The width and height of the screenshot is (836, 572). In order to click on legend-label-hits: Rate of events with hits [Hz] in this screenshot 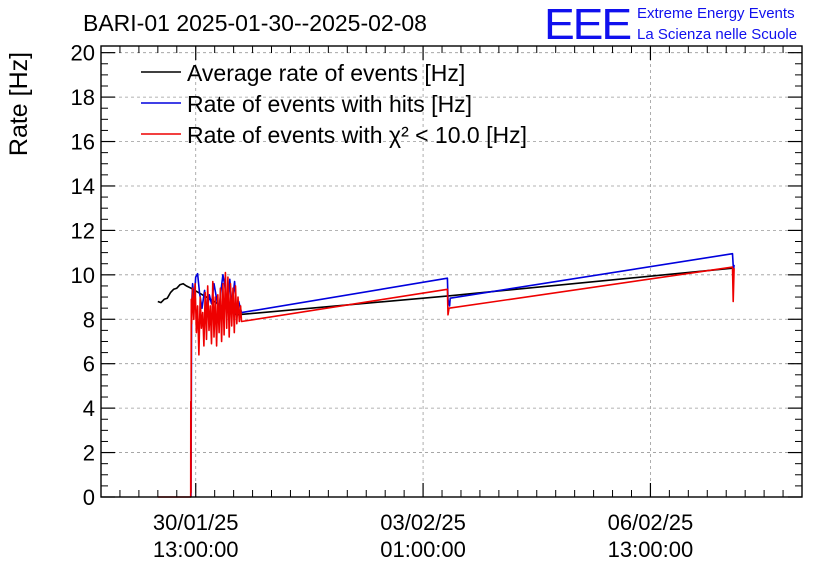, I will do `click(329, 104)`.